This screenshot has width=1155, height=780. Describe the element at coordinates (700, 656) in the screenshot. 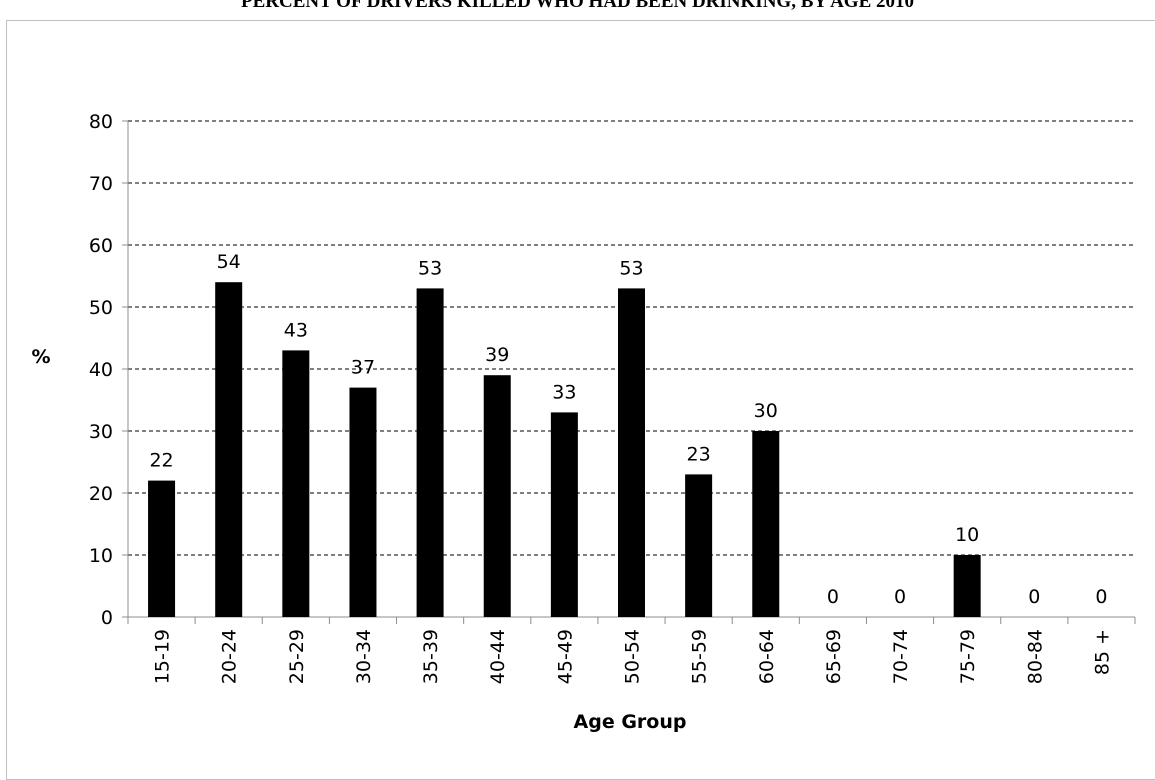

I see `x-tick-label: 55-59` at that location.